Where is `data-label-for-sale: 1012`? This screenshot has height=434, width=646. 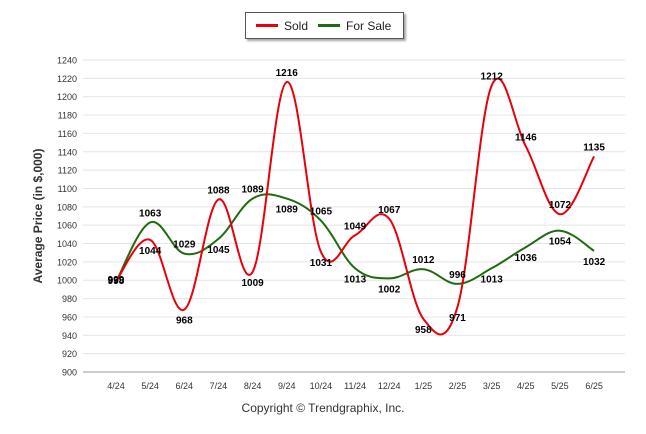
data-label-for-sale: 1012 is located at coordinates (423, 260).